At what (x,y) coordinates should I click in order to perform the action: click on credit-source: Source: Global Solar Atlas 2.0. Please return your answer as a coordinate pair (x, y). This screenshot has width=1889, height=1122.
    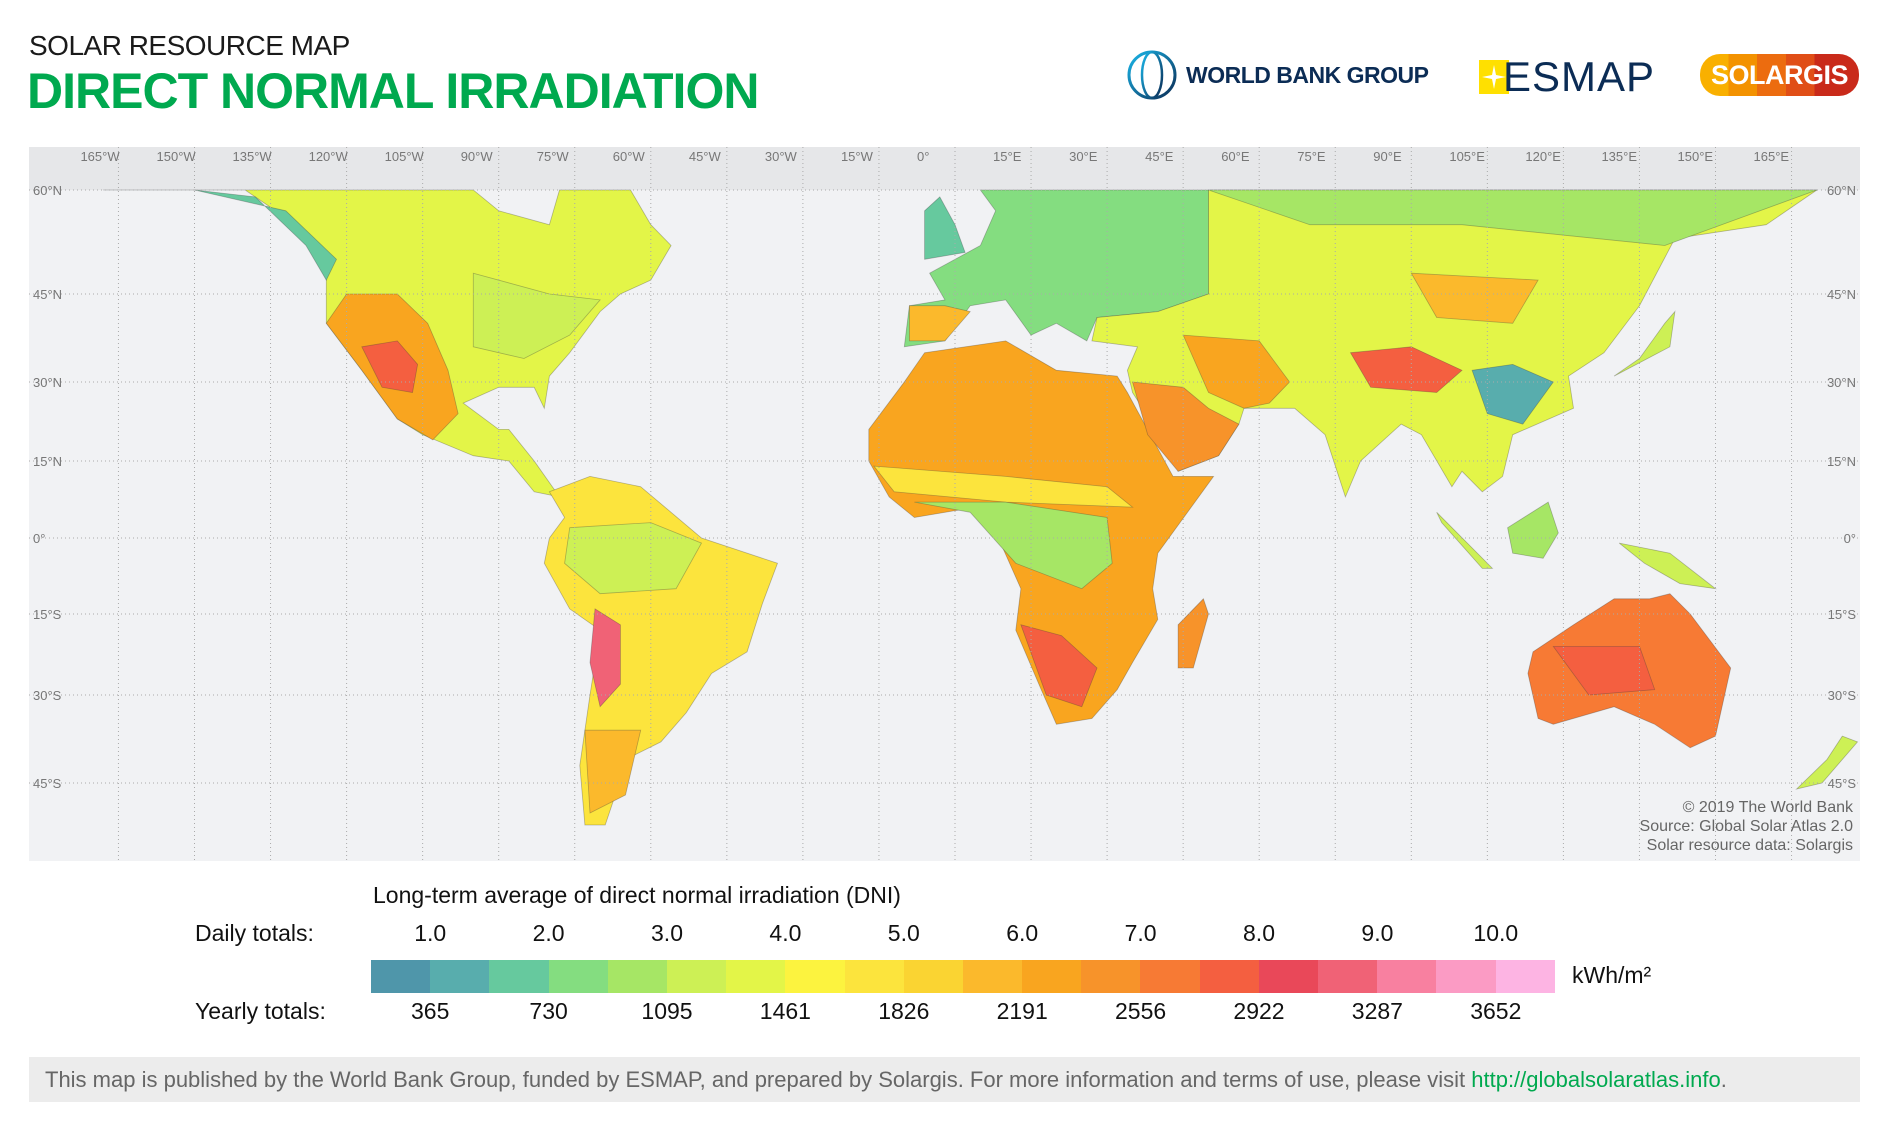
    Looking at the image, I should click on (1746, 826).